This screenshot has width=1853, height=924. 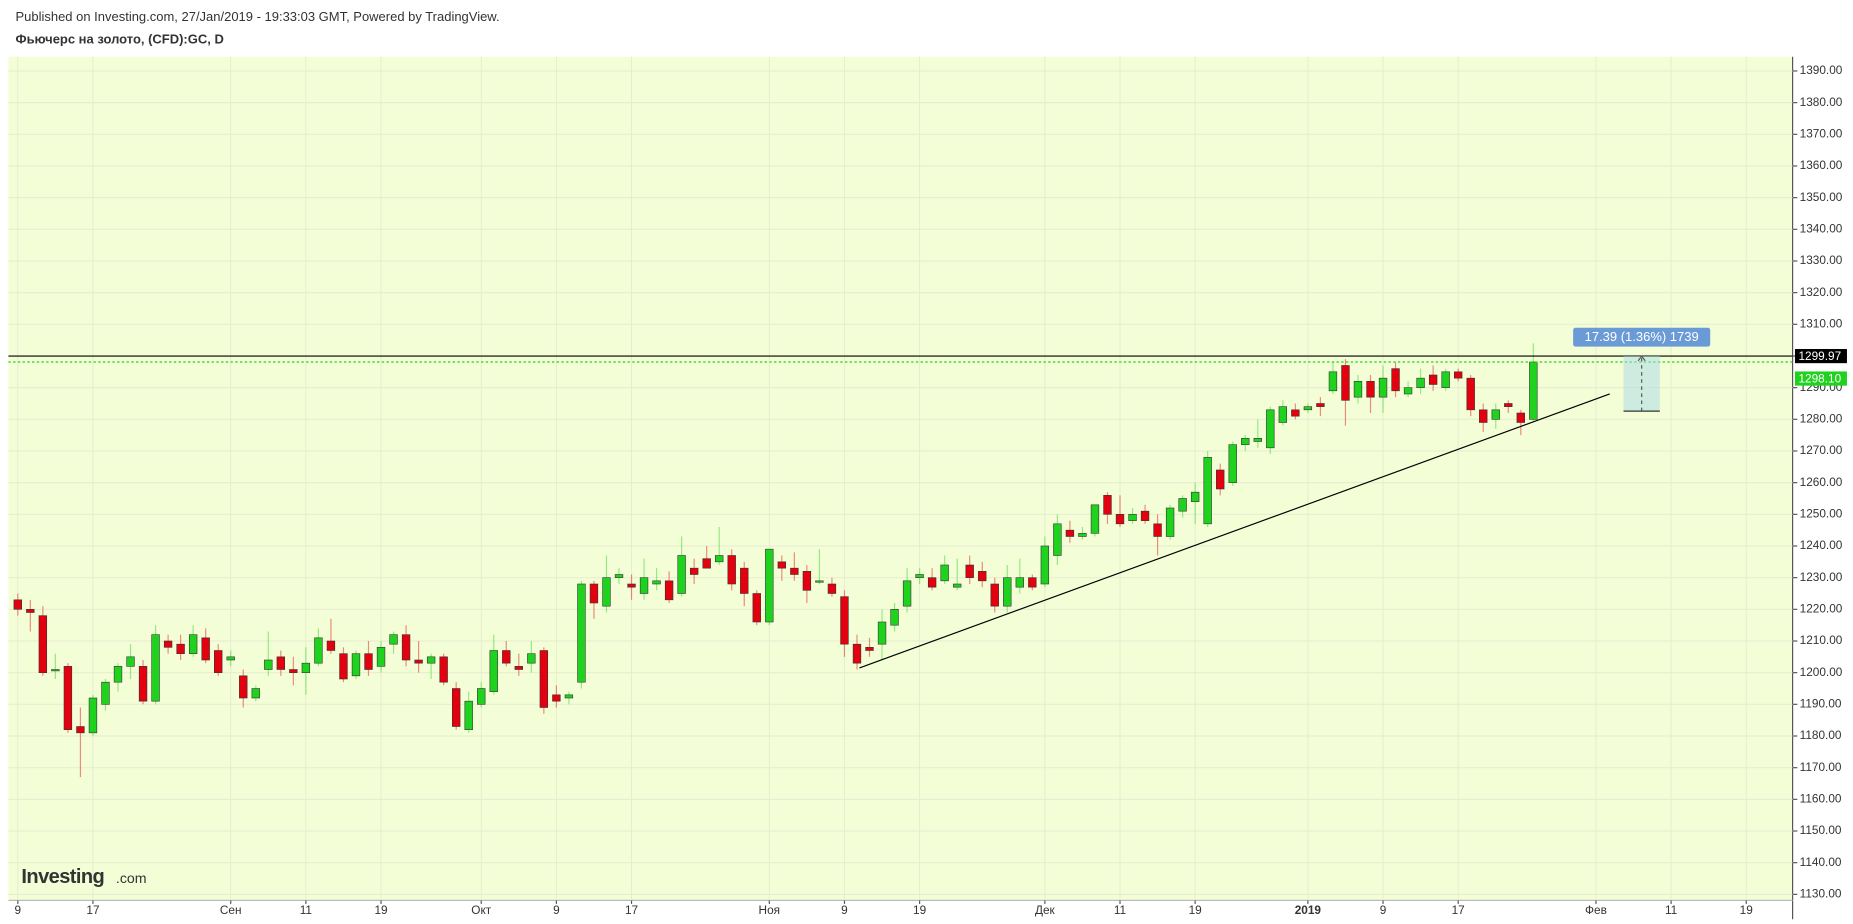 I want to click on y-tick-label: 1310.00, so click(x=1821, y=323).